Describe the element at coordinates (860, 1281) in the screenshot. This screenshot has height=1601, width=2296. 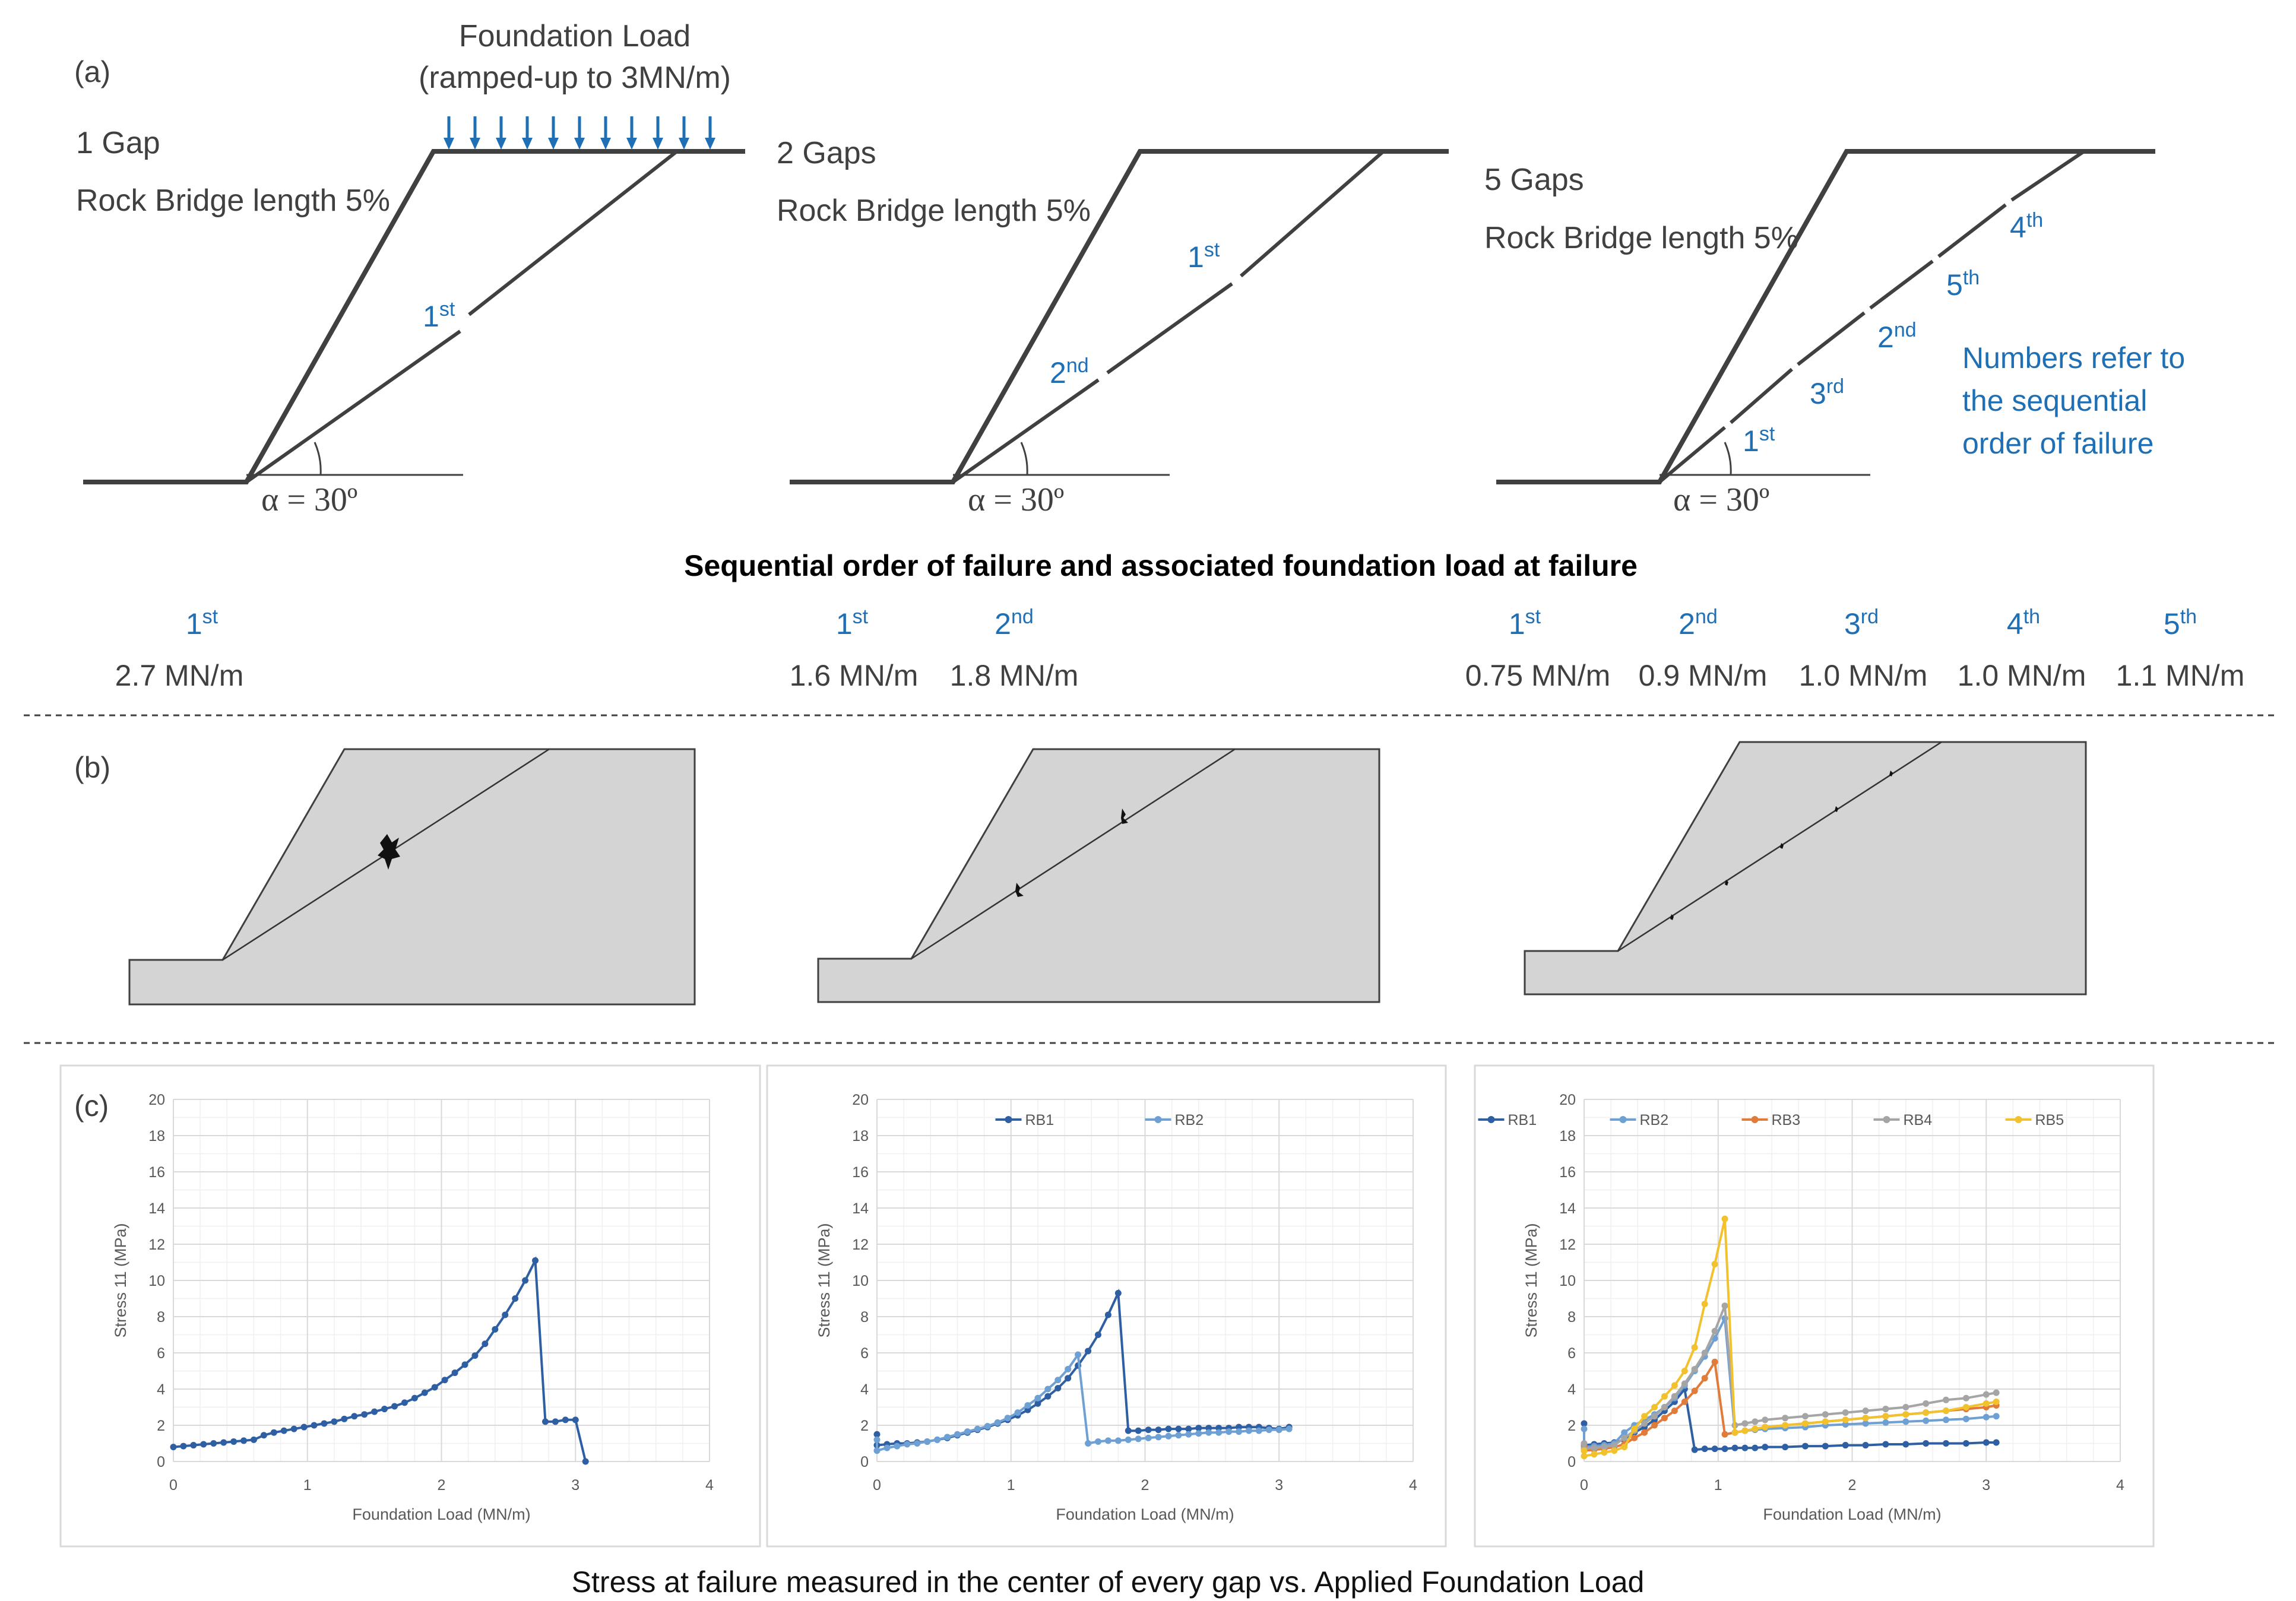
I see `y-tick-label: 10` at that location.